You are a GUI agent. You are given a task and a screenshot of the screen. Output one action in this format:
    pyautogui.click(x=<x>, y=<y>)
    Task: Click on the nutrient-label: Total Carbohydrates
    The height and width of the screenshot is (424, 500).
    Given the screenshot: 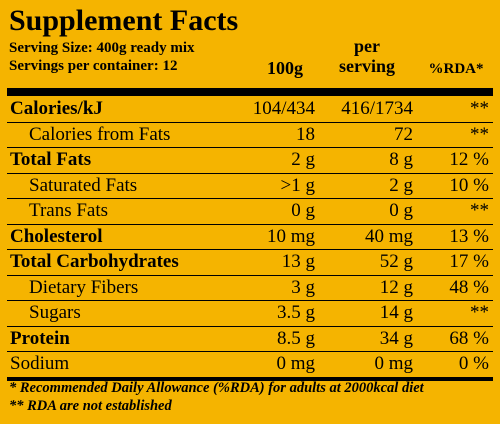 What is the action you would take?
    pyautogui.click(x=94, y=261)
    